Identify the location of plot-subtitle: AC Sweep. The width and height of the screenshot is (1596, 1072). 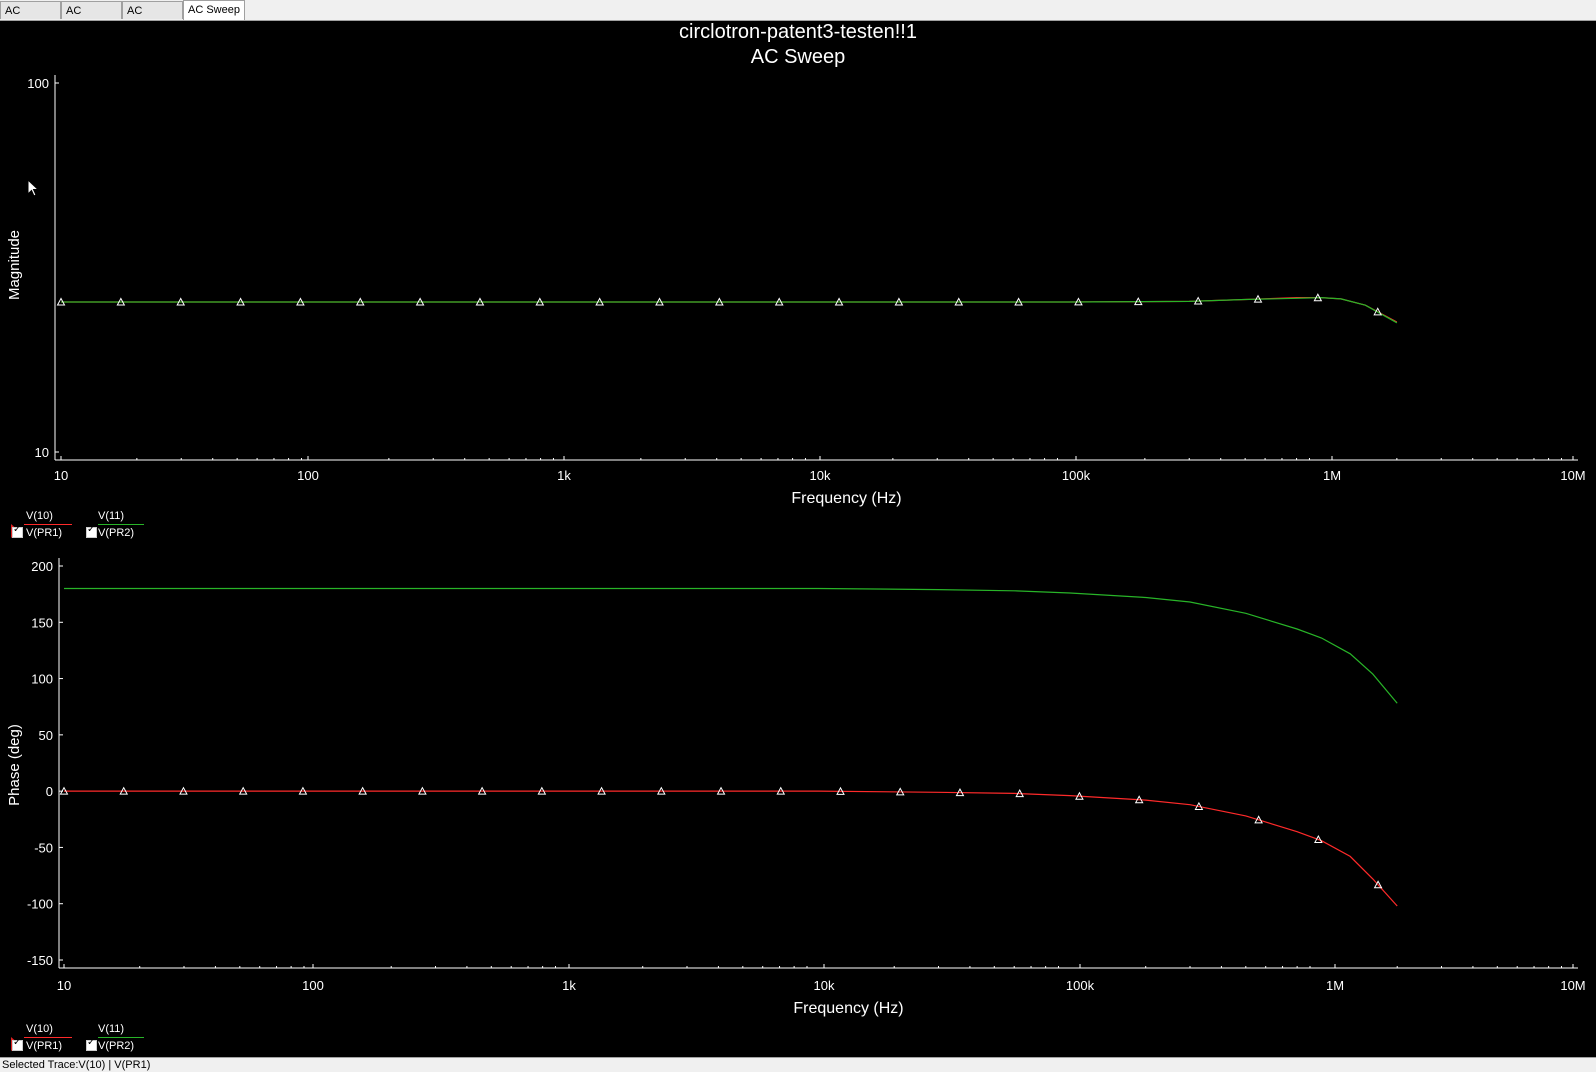
(798, 57).